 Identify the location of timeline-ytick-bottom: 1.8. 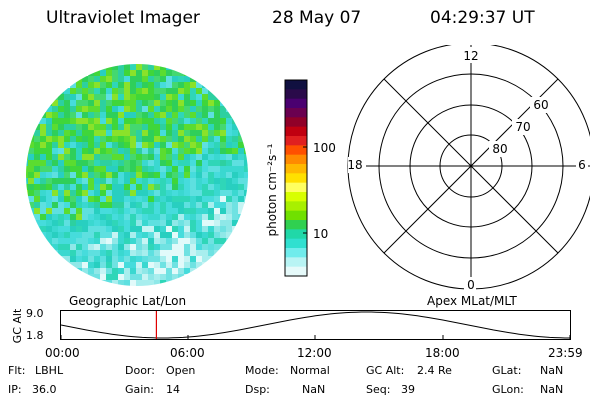
(35, 335).